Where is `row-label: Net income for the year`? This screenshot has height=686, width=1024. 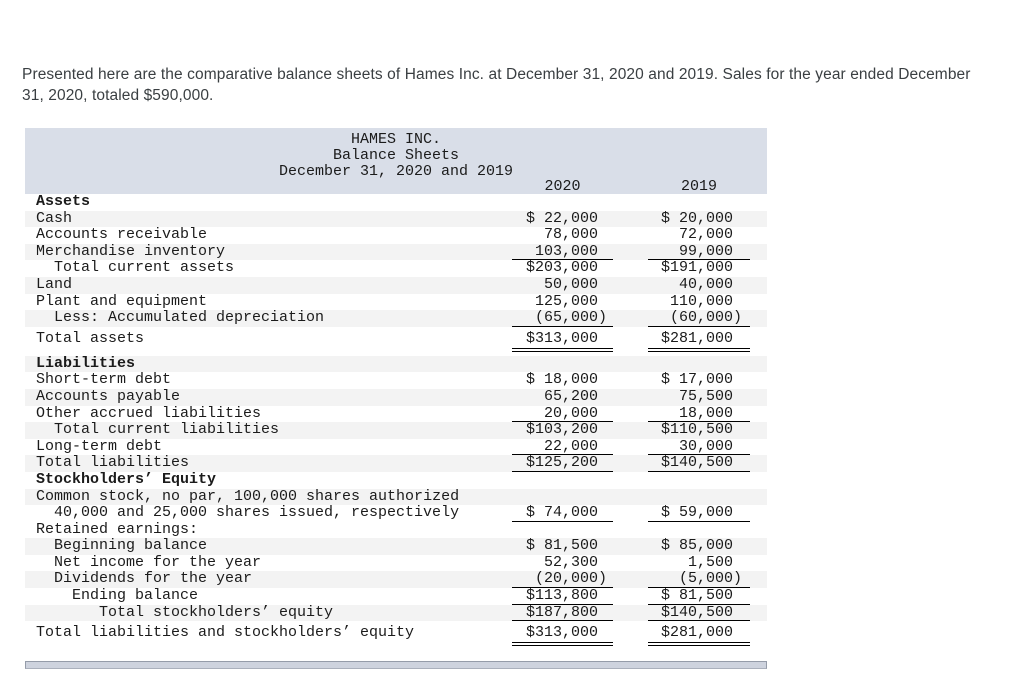
row-label: Net income for the year is located at coordinates (158, 562).